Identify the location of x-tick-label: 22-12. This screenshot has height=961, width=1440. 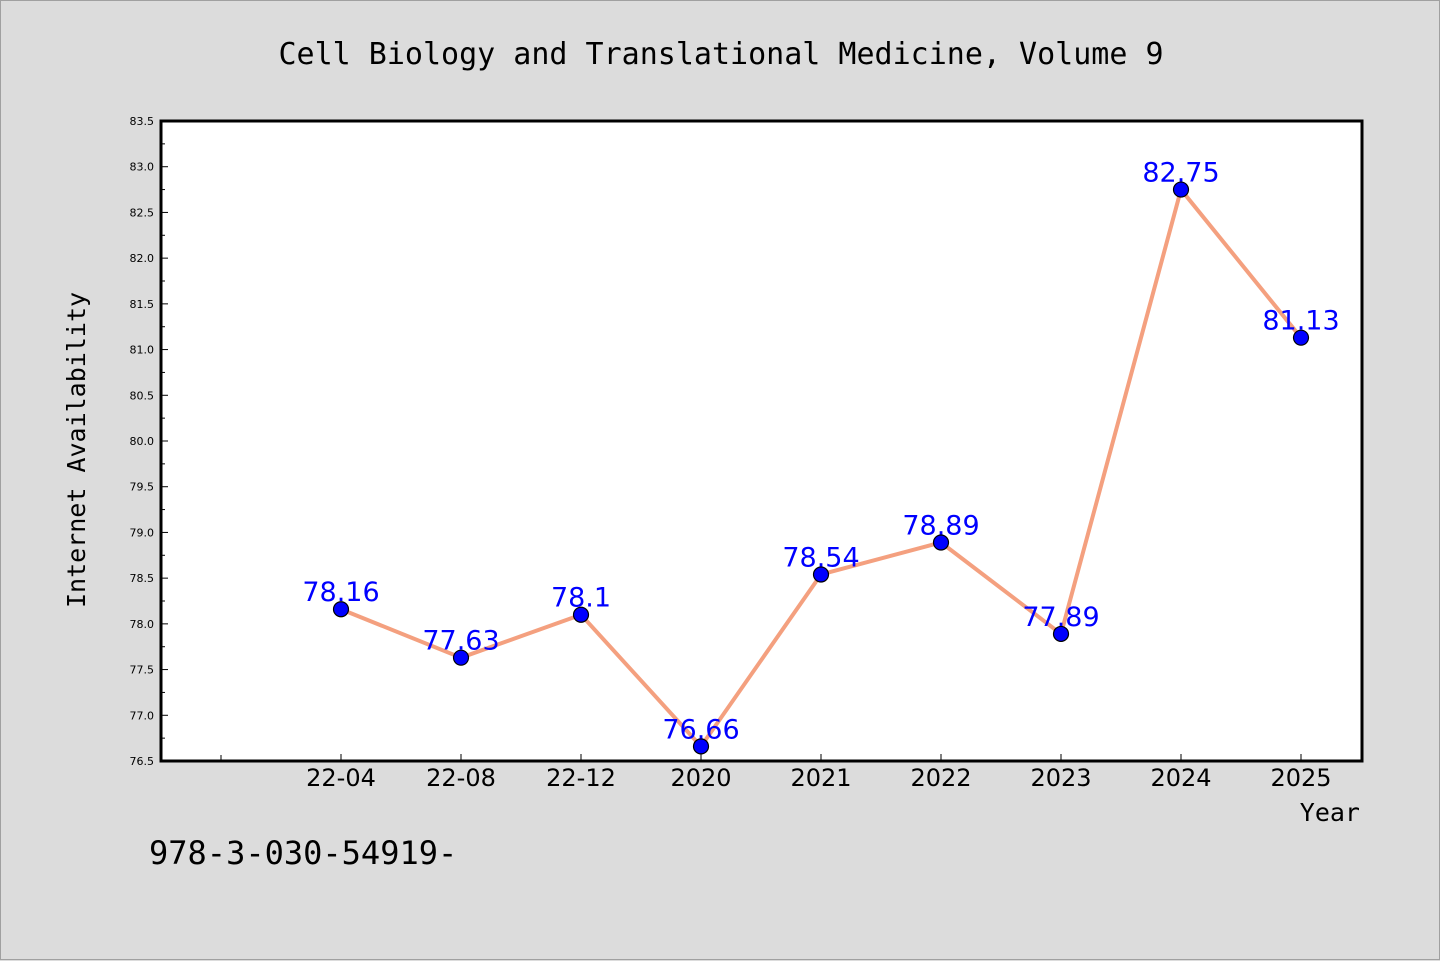
(581, 778).